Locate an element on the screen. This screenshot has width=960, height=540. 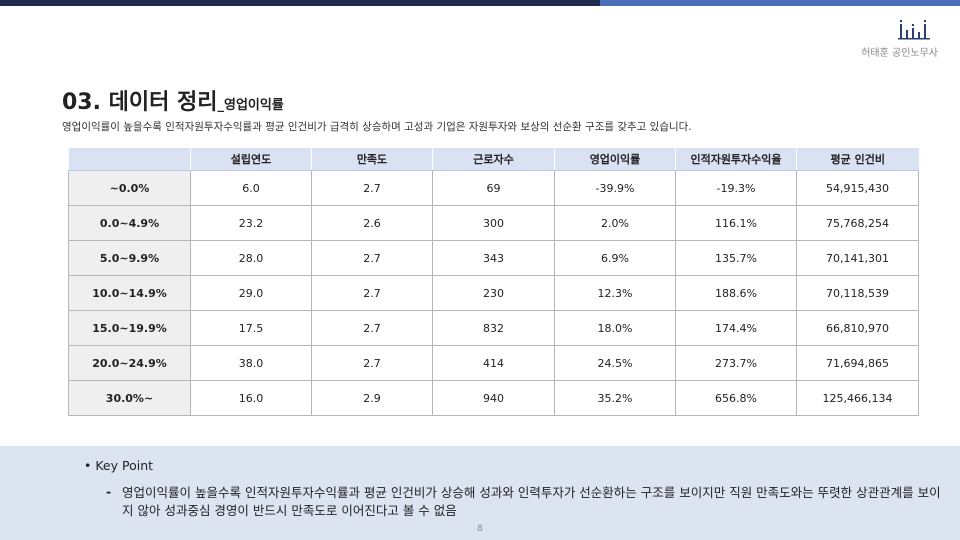
table-cell: 70,118,539 is located at coordinates (857, 293).